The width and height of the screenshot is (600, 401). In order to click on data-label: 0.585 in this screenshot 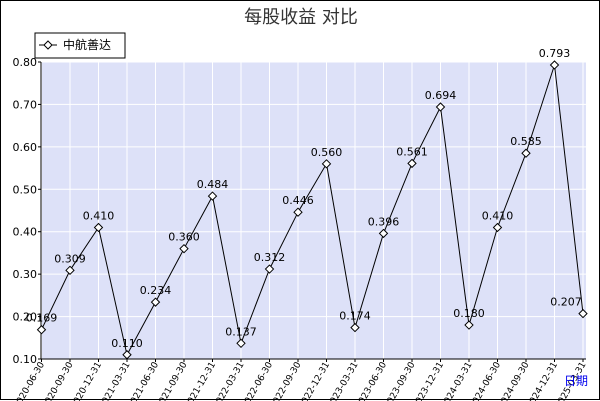, I will do `click(526, 141)`.